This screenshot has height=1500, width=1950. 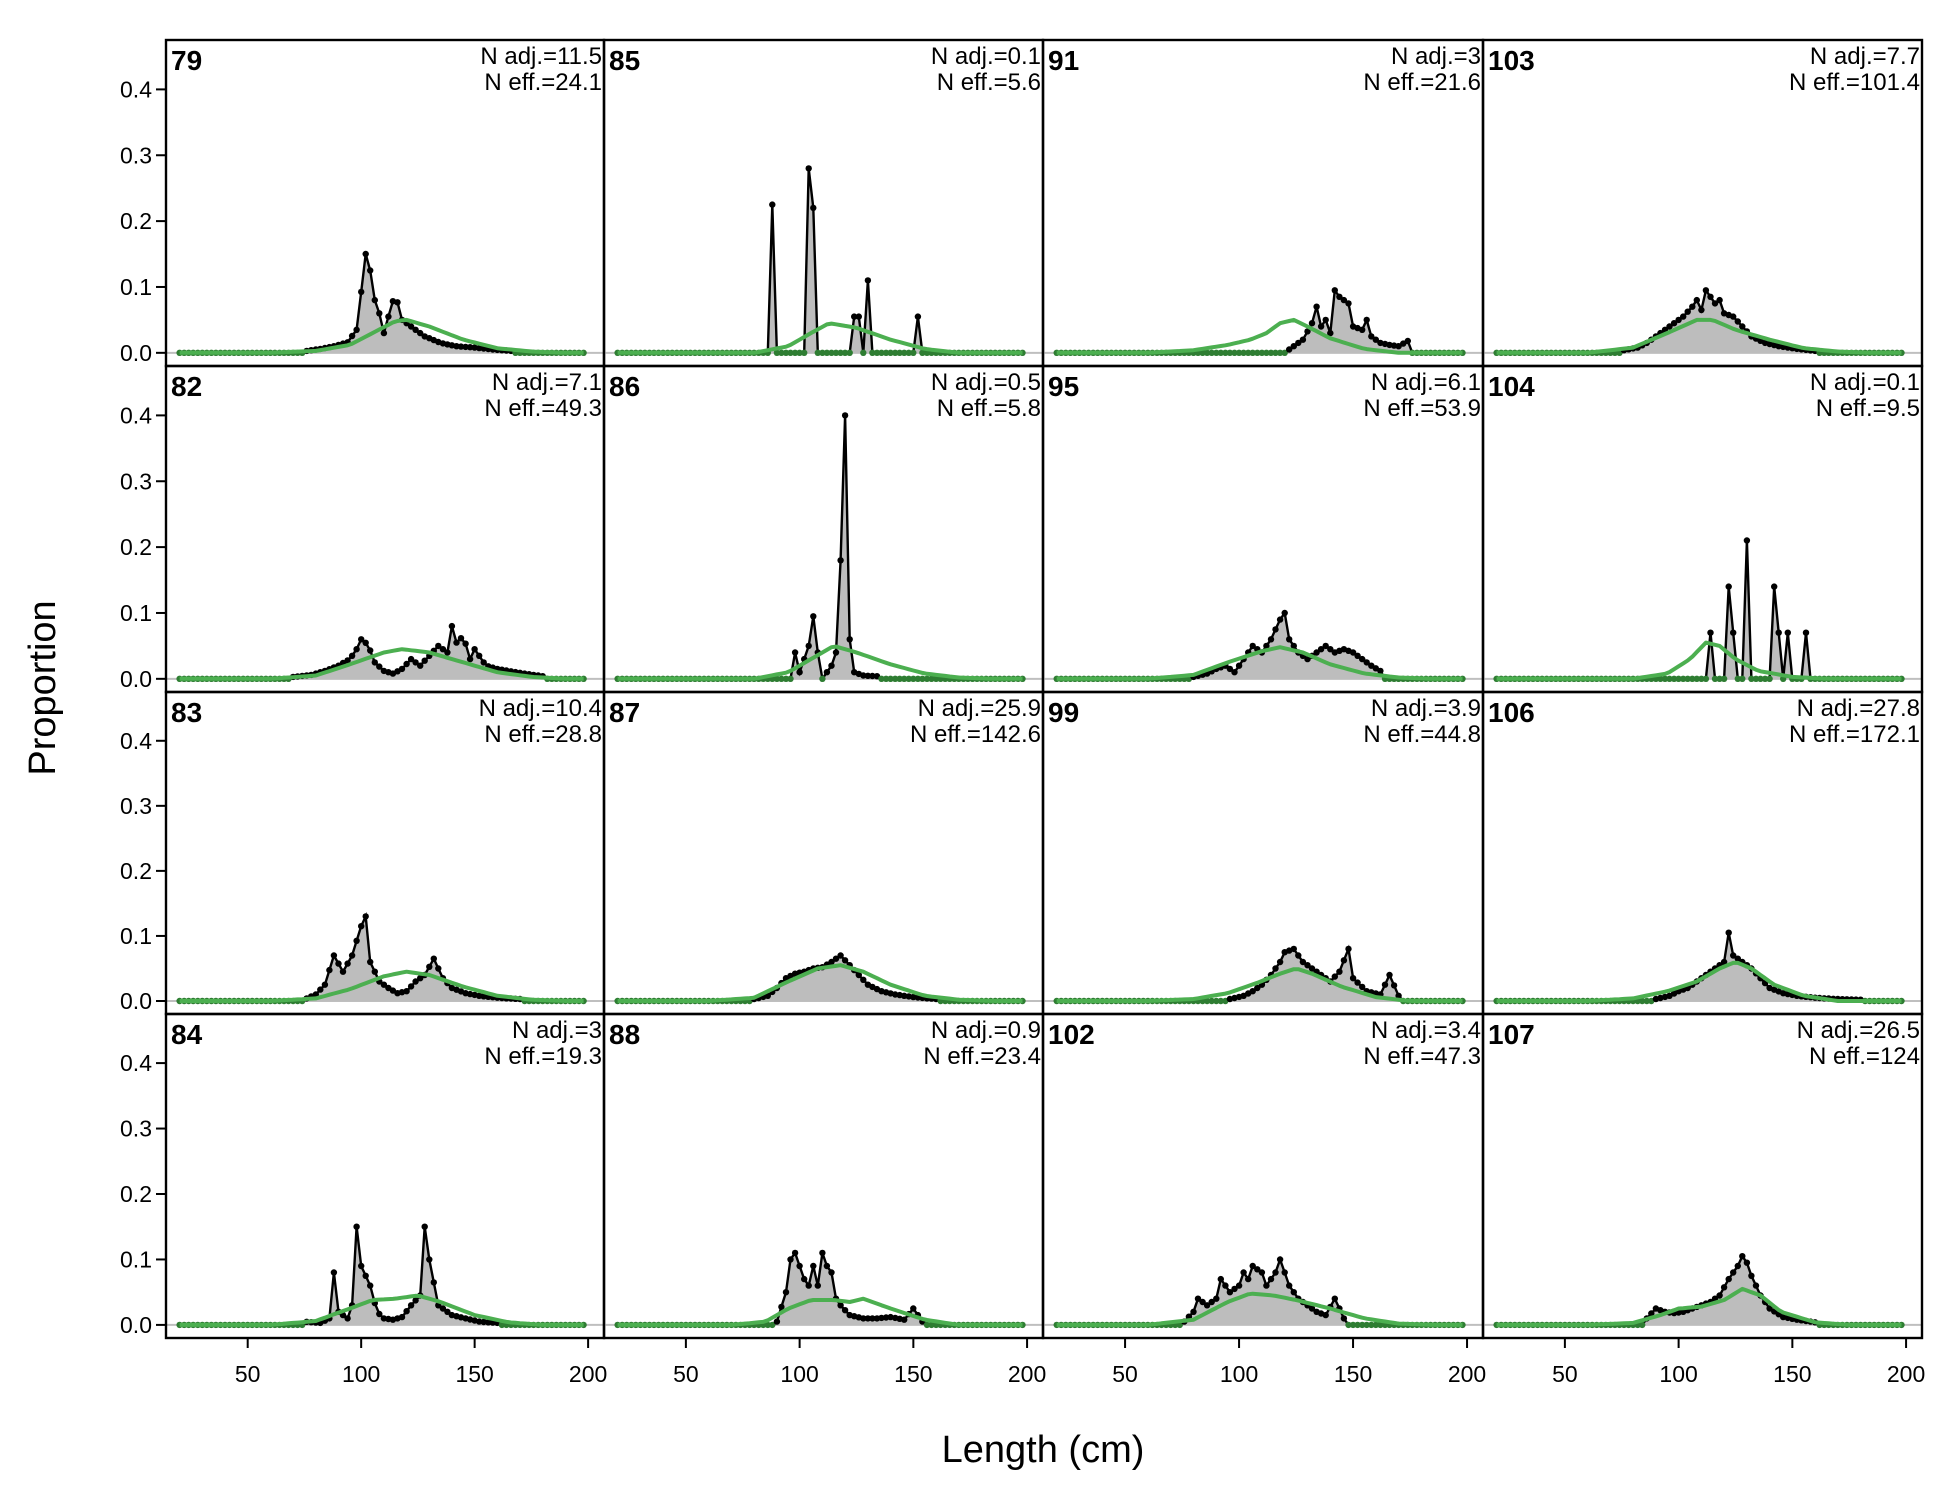 I want to click on n-eff-label: N eff.=21.6, so click(x=1422, y=82).